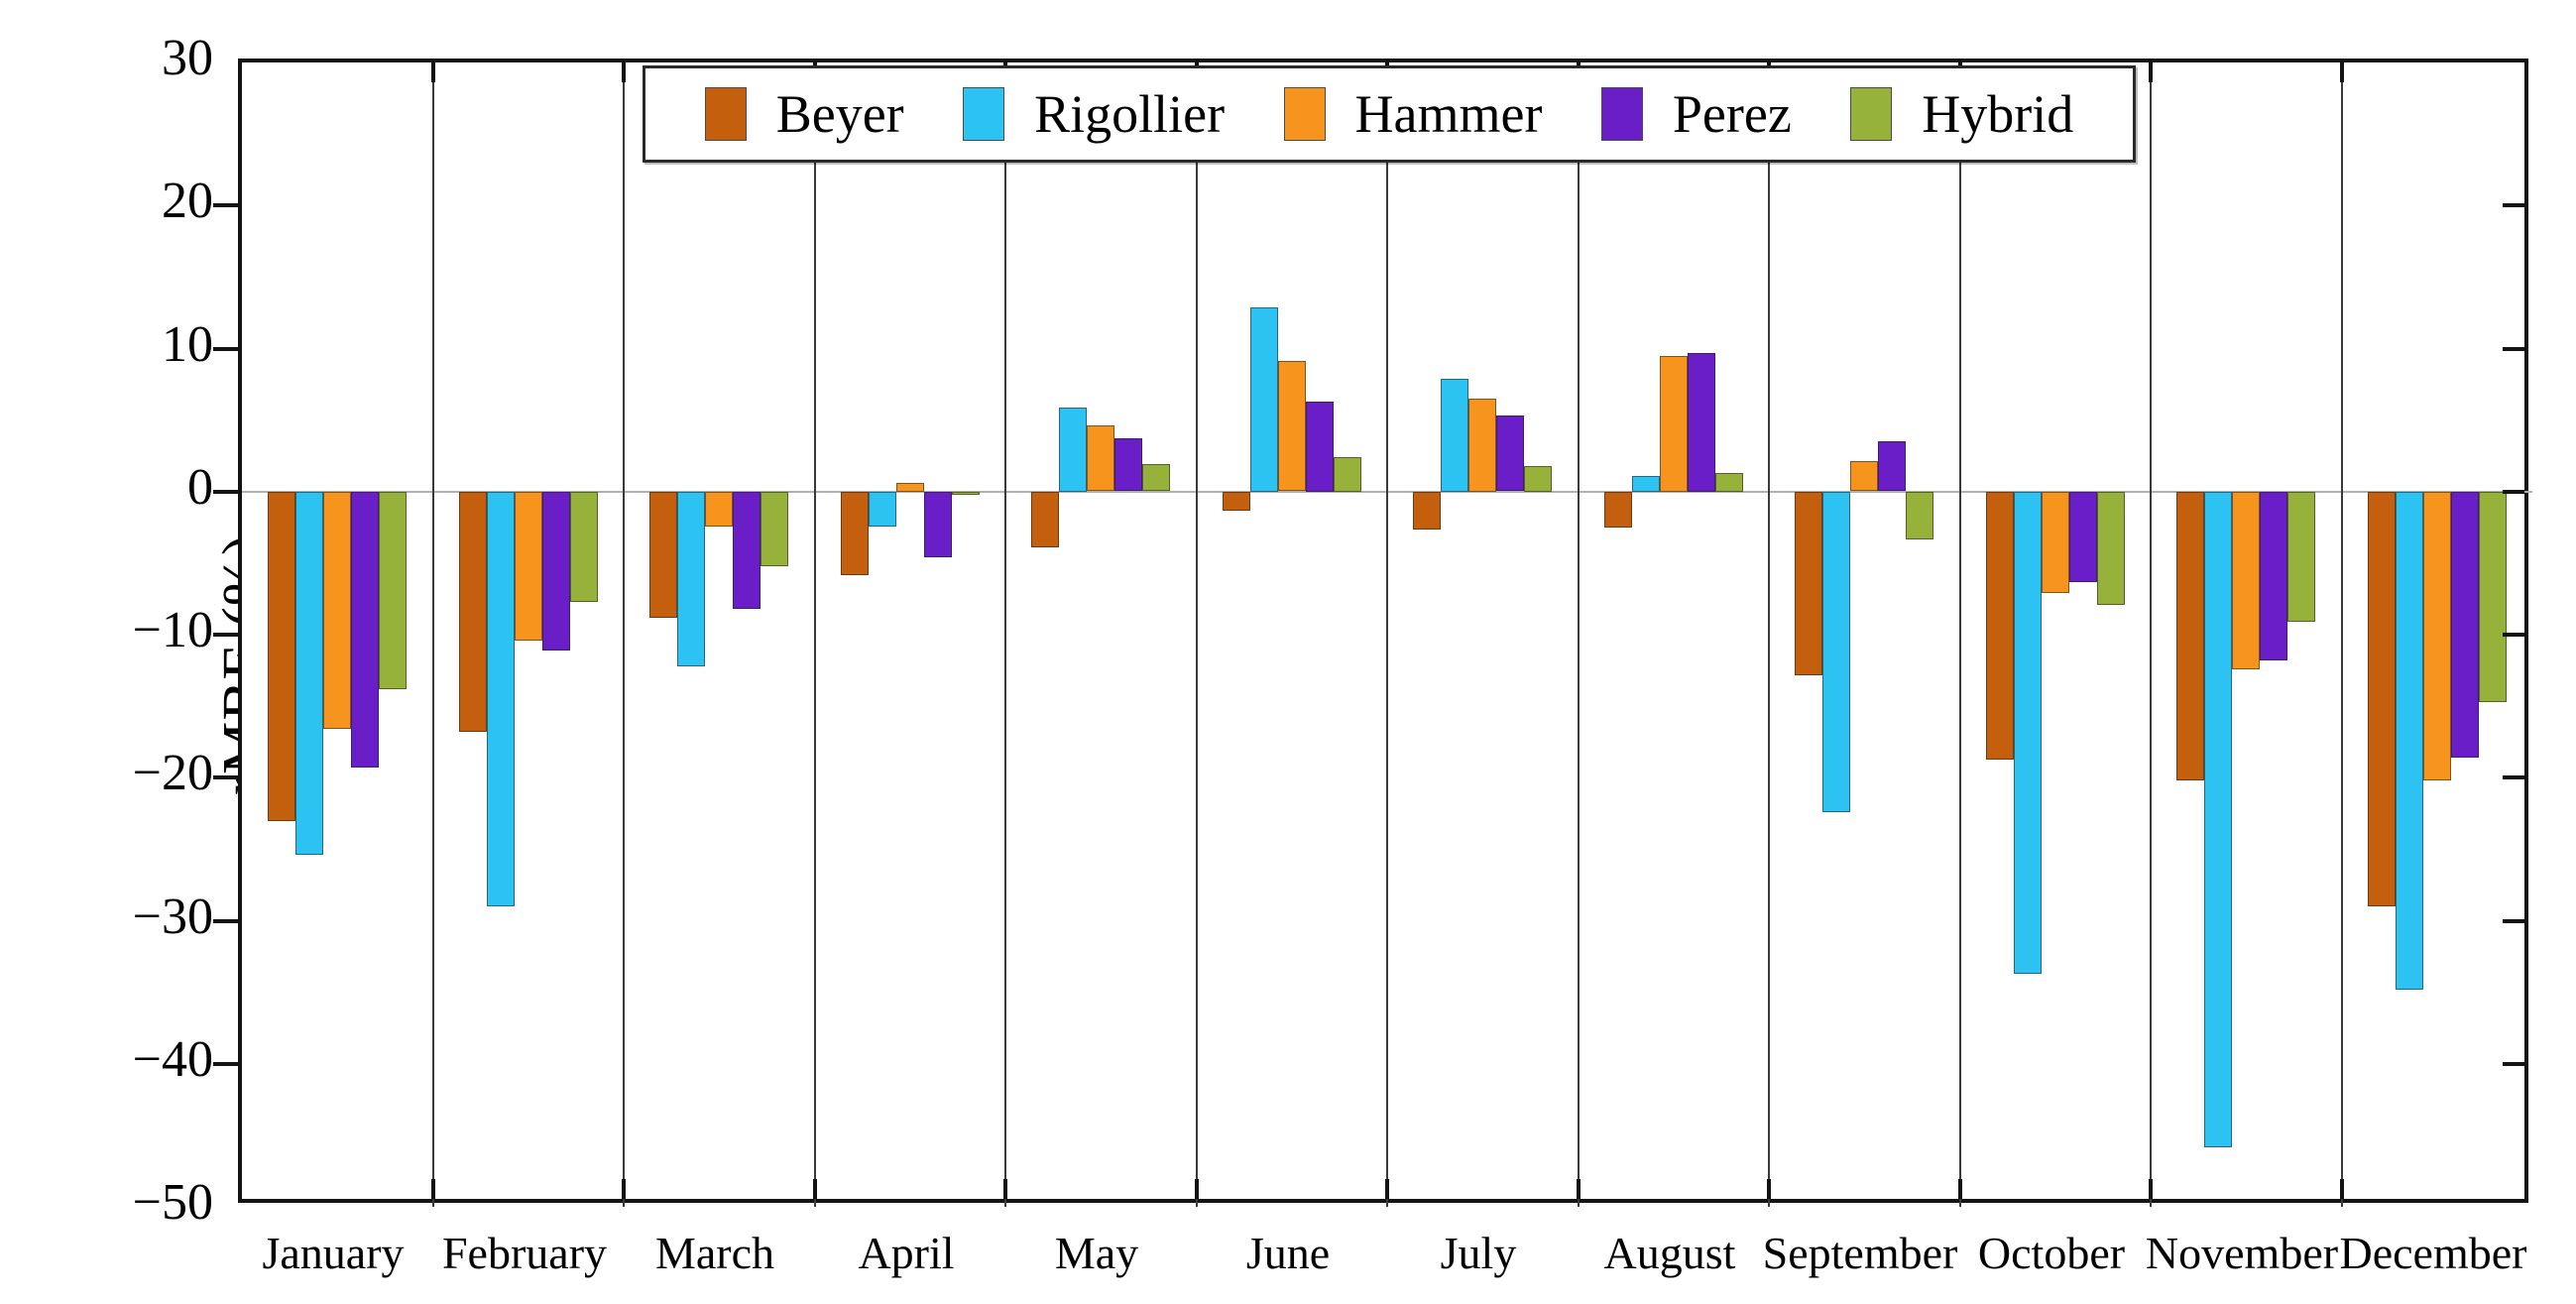 The width and height of the screenshot is (2576, 1304). What do you see at coordinates (1236, 501) in the screenshot?
I see `bar-beyer-june` at bounding box center [1236, 501].